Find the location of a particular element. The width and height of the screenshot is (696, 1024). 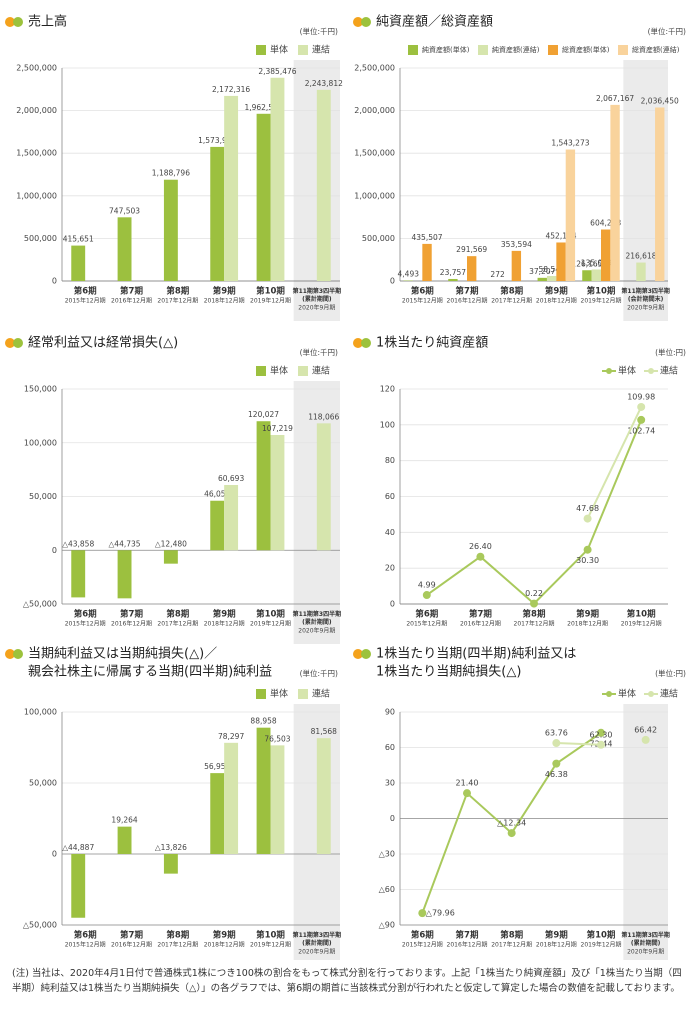

value-label: 0.22 is located at coordinates (534, 593).